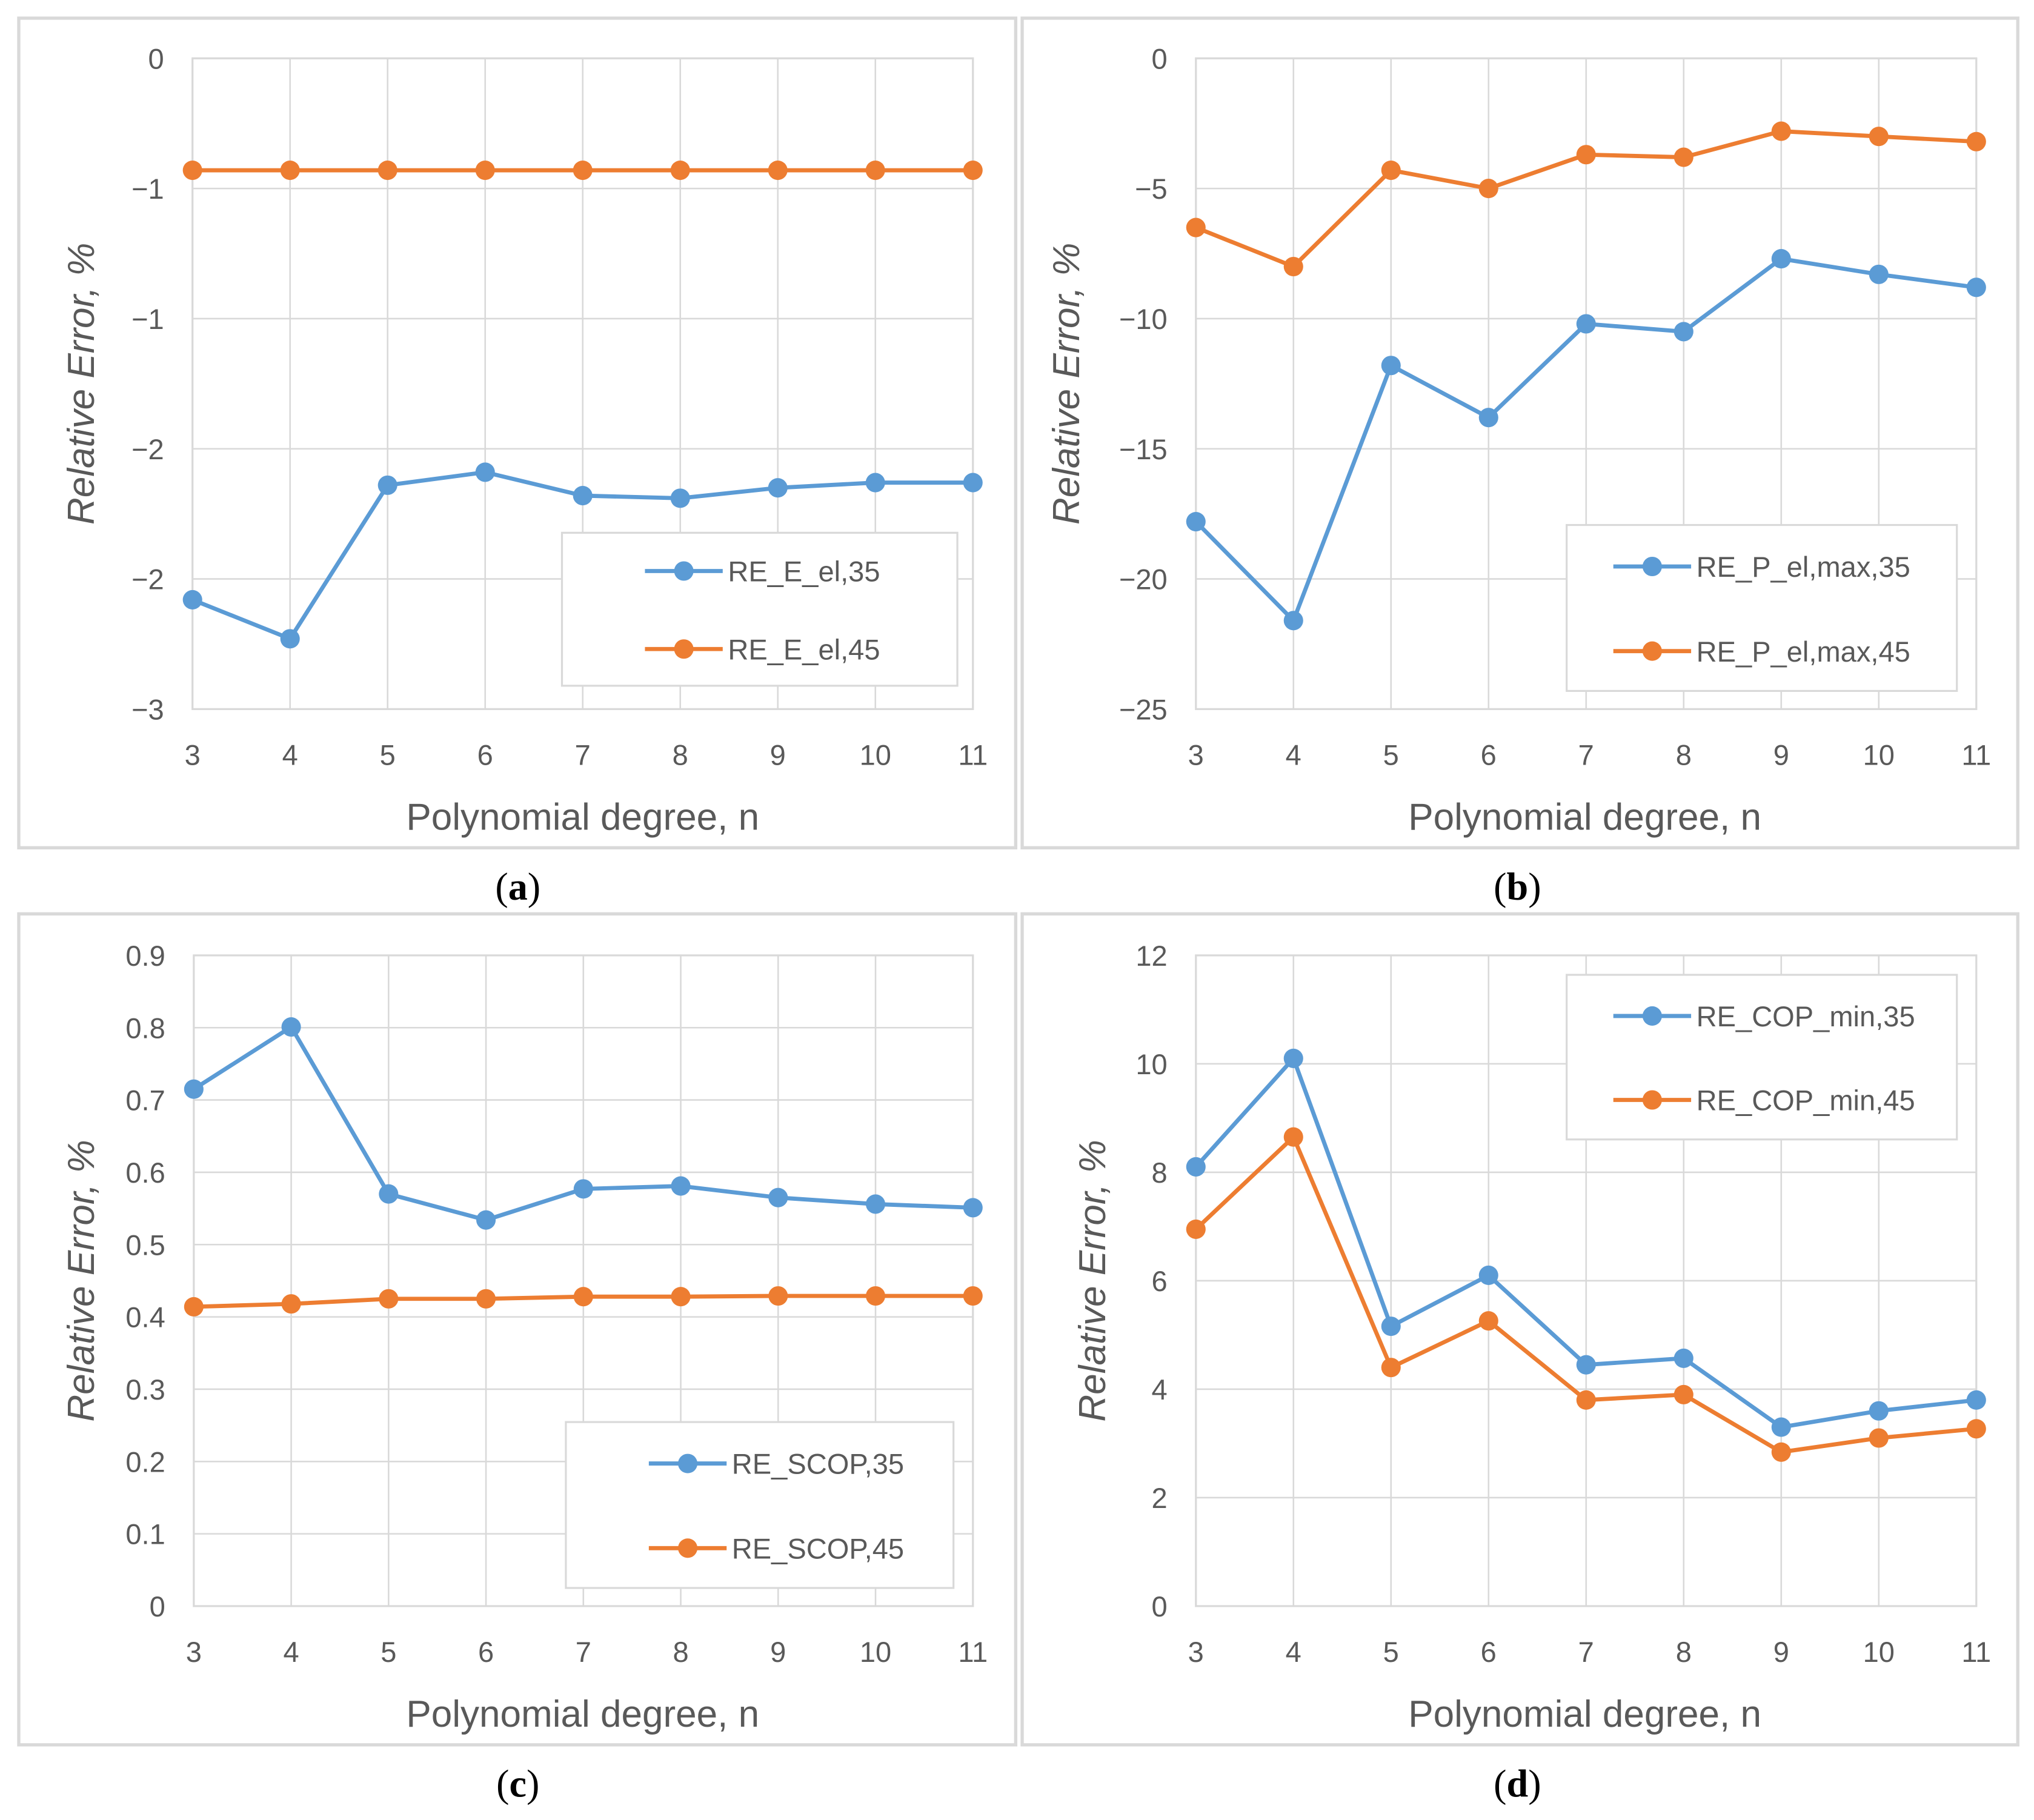 Image resolution: width=2034 pixels, height=1820 pixels. I want to click on panel-caption: (a), so click(517, 886).